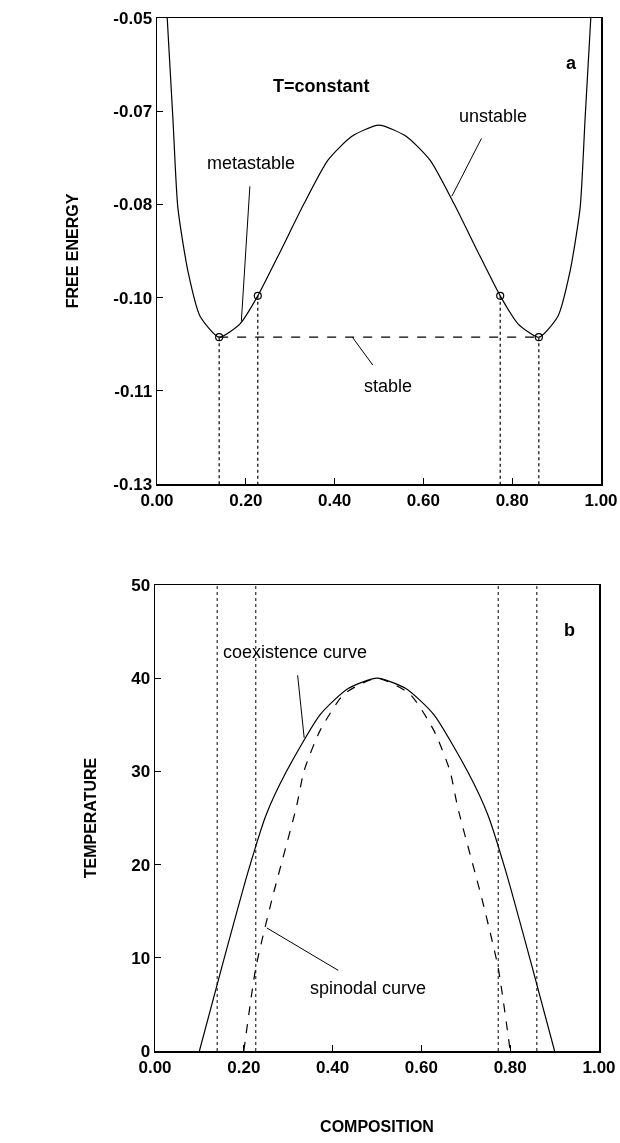  What do you see at coordinates (569, 630) in the screenshot?
I see `annotation: b` at bounding box center [569, 630].